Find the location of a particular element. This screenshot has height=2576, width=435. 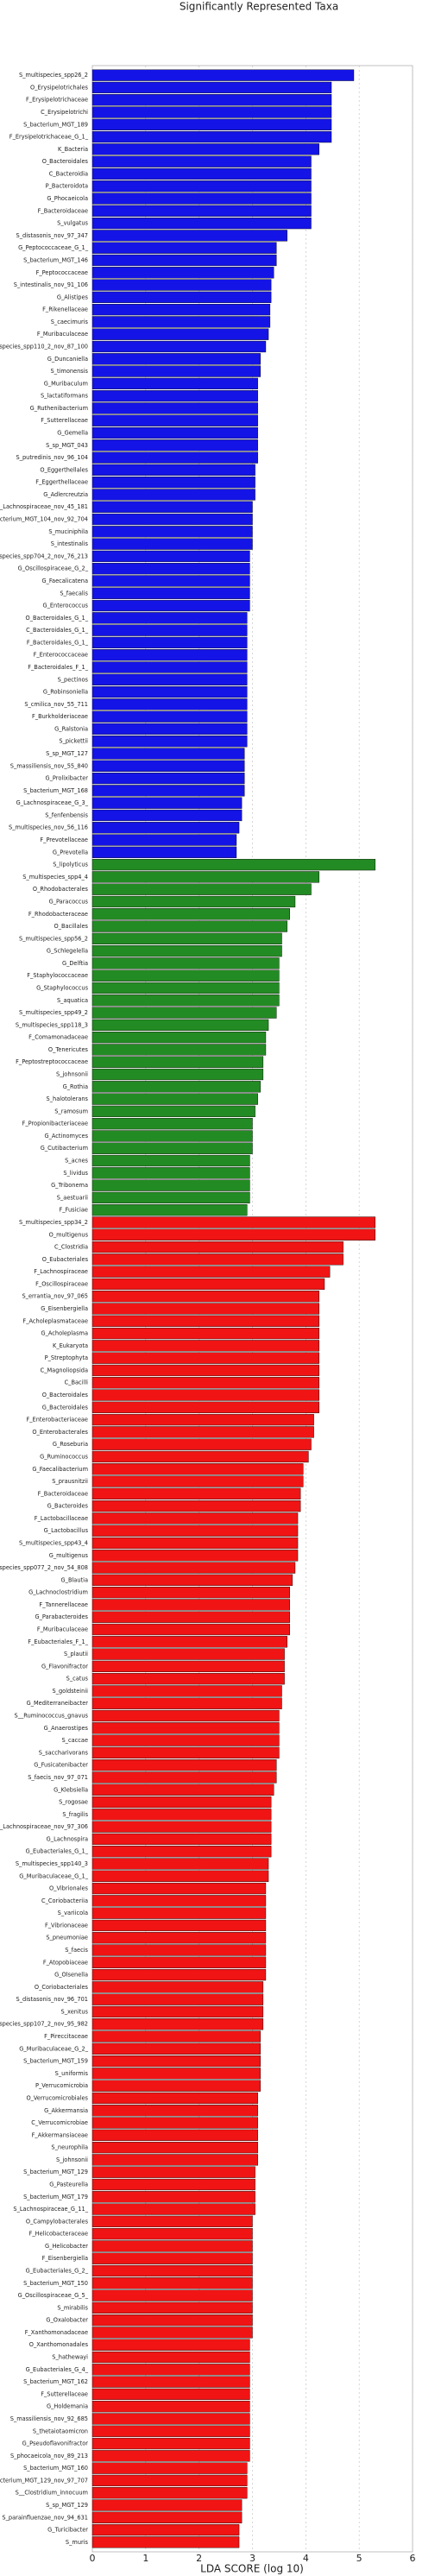

y-tick-label: S_multispecies_spp118_3 is located at coordinates (52, 1024).